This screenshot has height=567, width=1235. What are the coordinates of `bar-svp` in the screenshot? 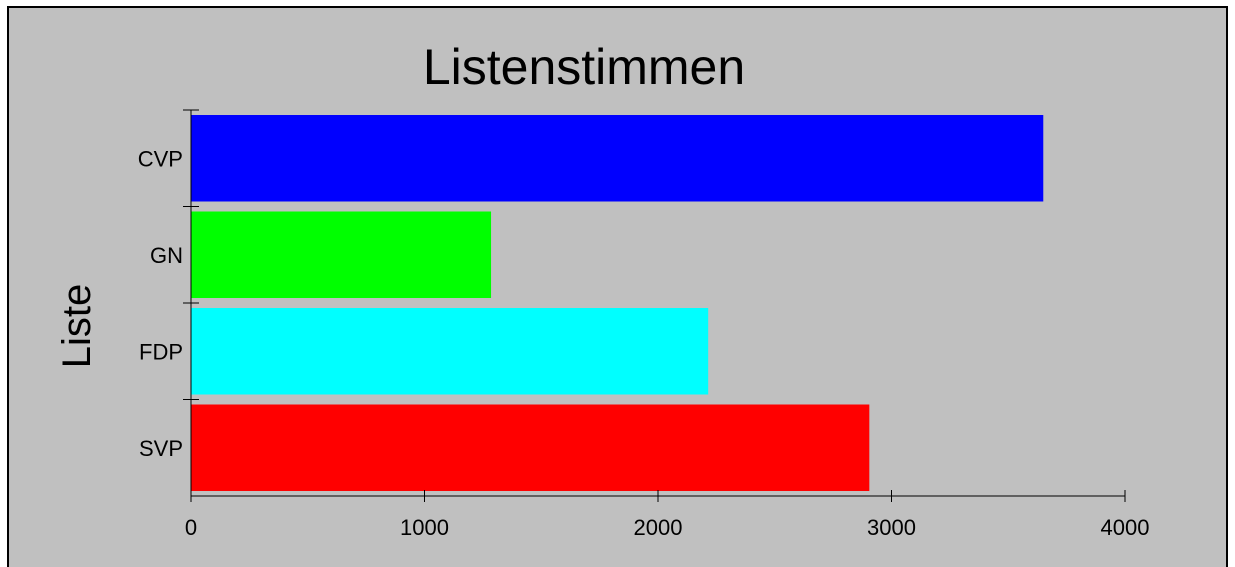 It's located at (530, 447).